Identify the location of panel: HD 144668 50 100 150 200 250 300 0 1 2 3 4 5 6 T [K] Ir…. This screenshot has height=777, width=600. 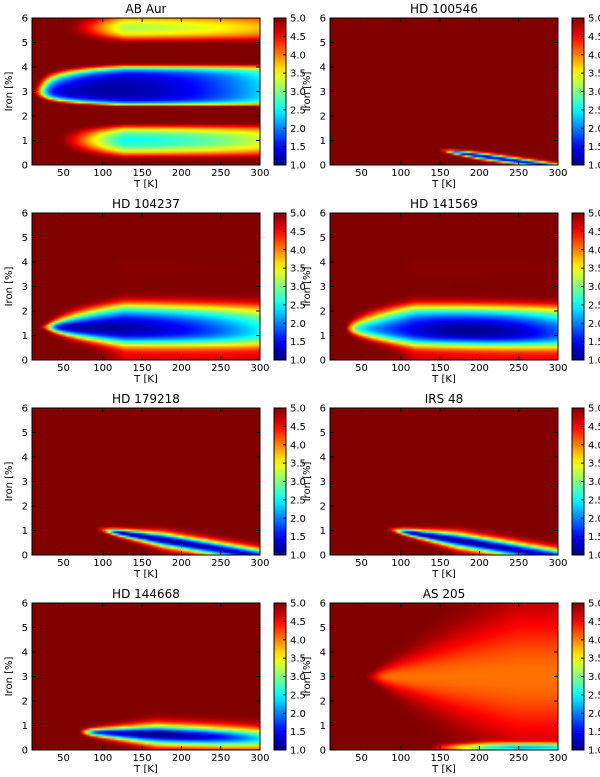
(155, 681).